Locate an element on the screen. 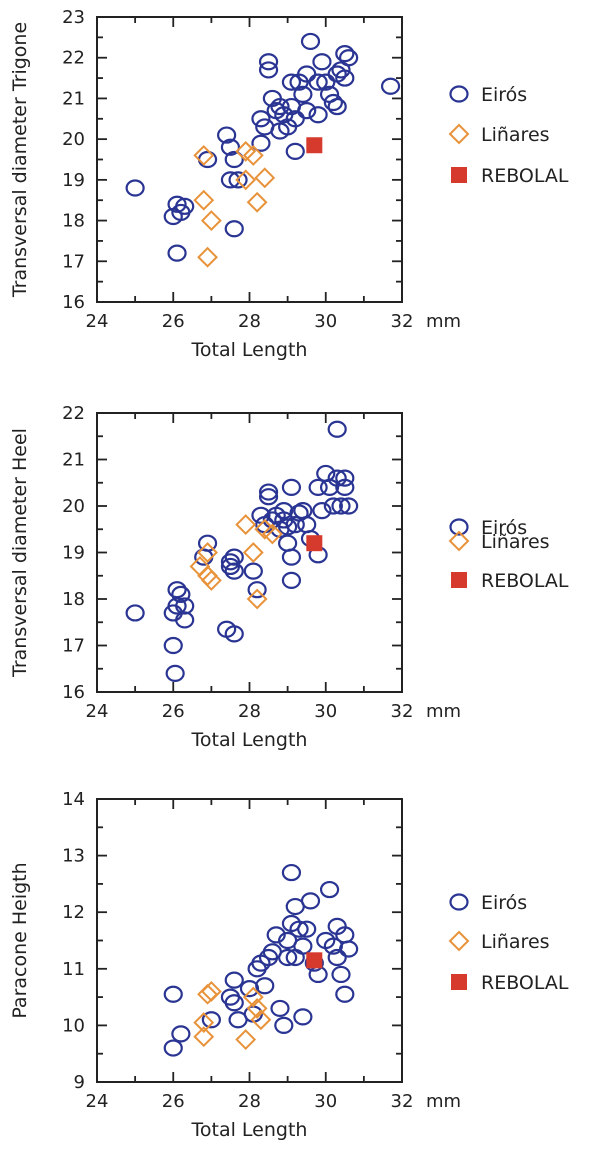 The height and width of the screenshot is (1157, 589). y-tick-label: 23 is located at coordinates (73, 17).